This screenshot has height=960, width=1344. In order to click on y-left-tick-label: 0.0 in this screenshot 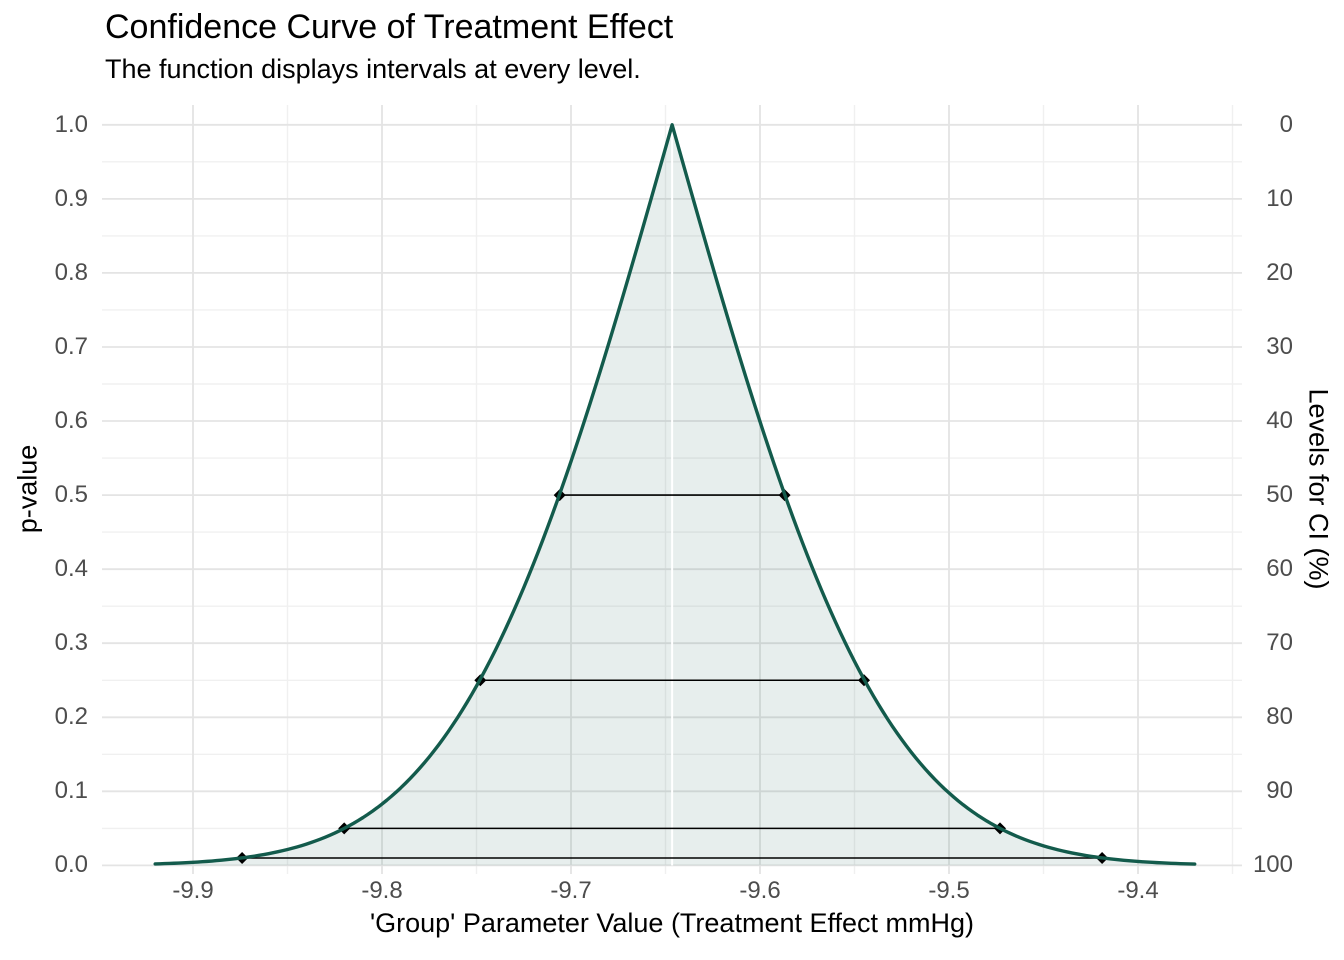, I will do `click(71, 865)`.